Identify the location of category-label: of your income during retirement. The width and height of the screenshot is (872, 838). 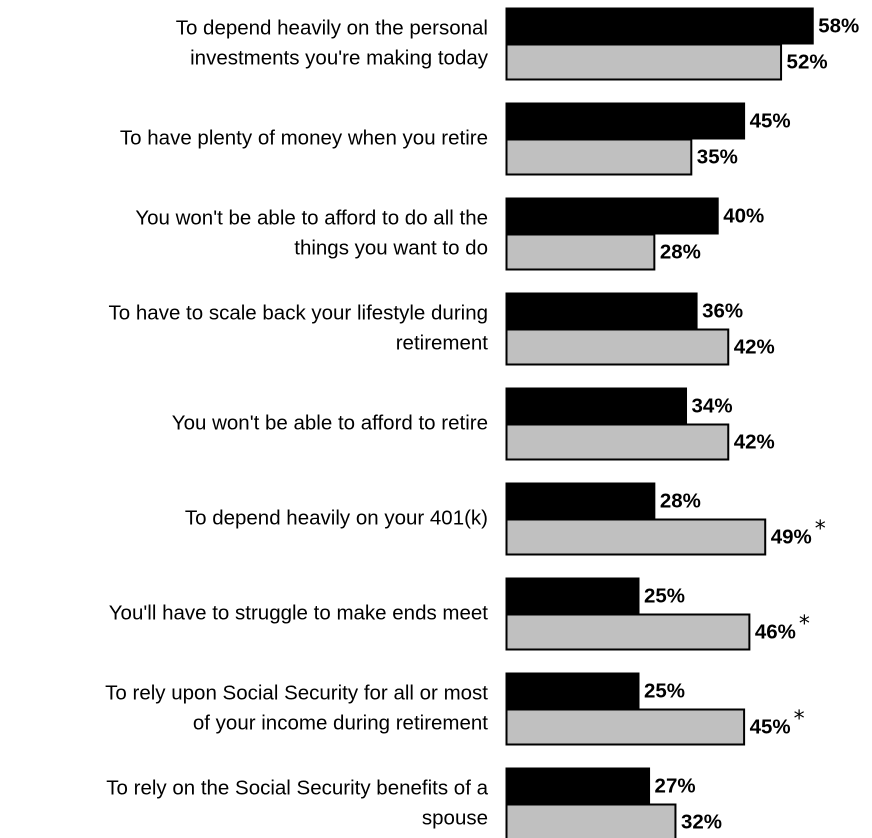
(340, 722).